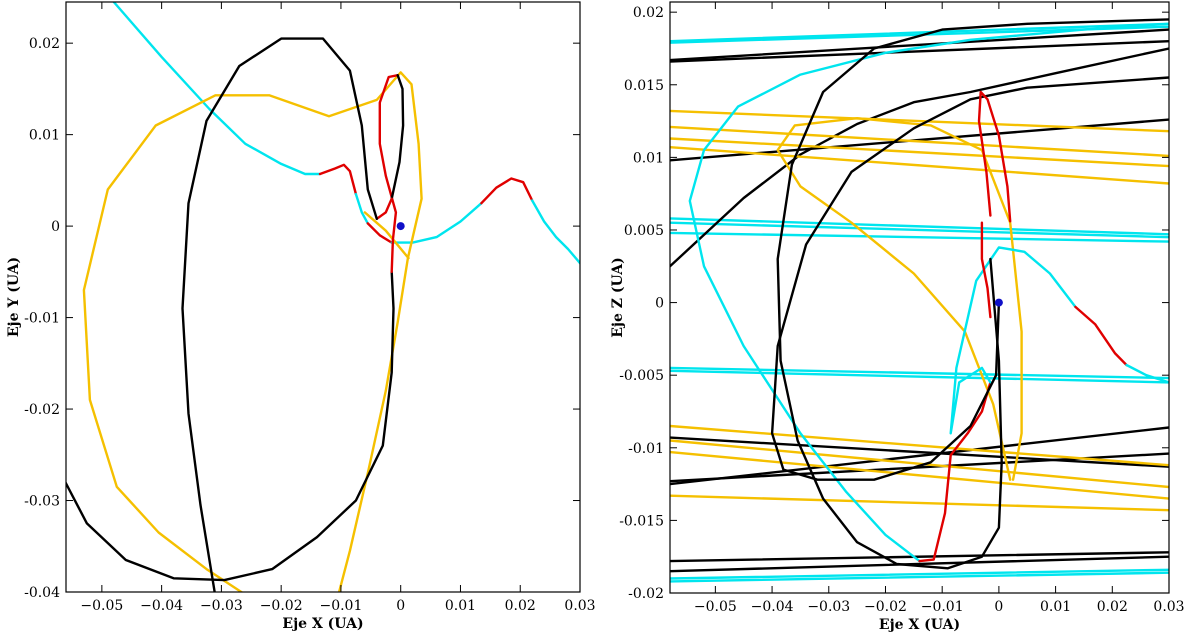 The width and height of the screenshot is (1200, 633). I want to click on y-tick-label: -0.04, so click(42, 593).